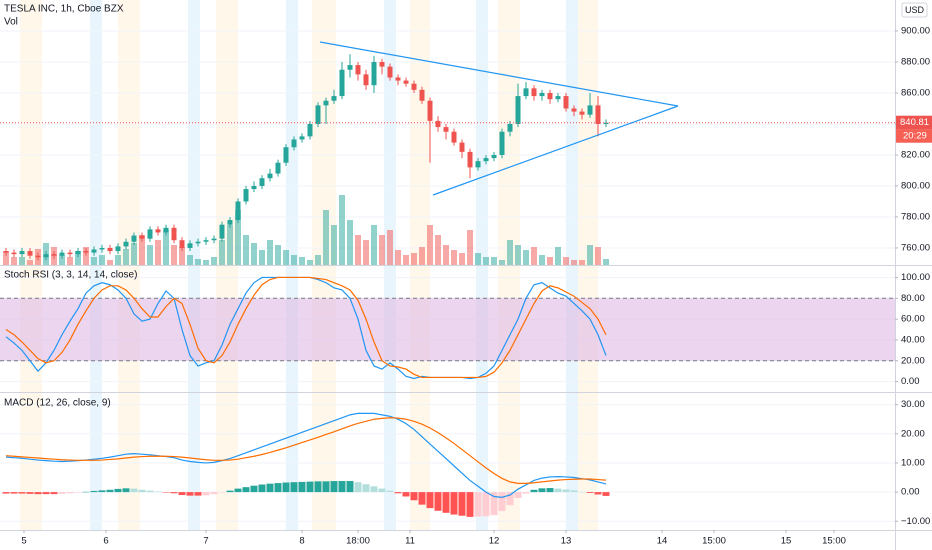  I want to click on x-tick-label: 12, so click(494, 541).